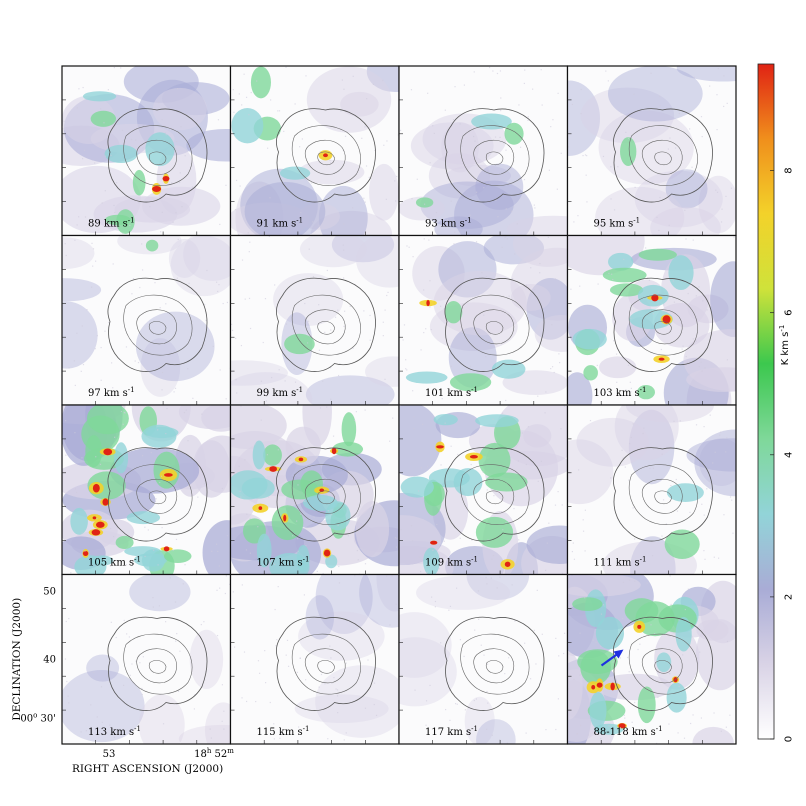 This screenshot has height=806, width=806. I want to click on contour-outer, so click(494, 155).